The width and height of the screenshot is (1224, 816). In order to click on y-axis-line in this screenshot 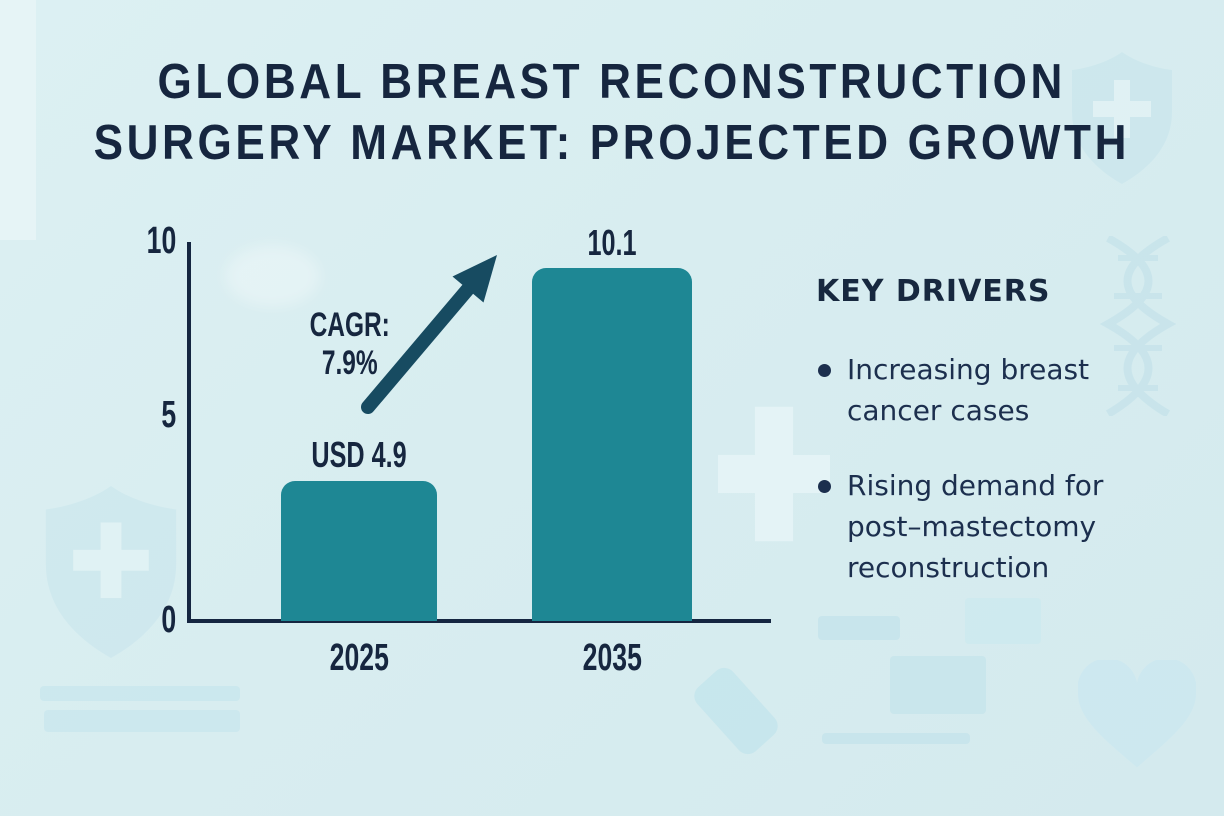, I will do `click(189, 432)`.